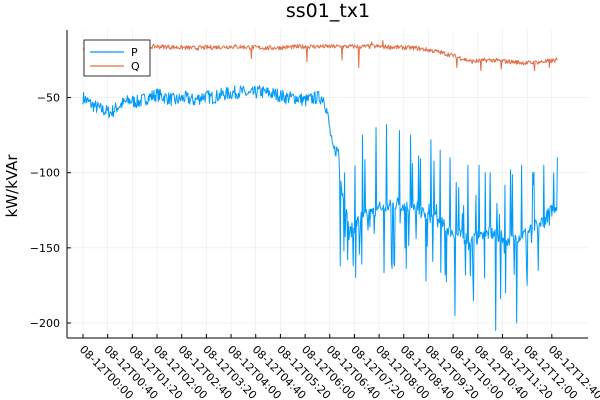 This screenshot has height=400, width=600. I want to click on legend-label-Q: Q, so click(135, 66).